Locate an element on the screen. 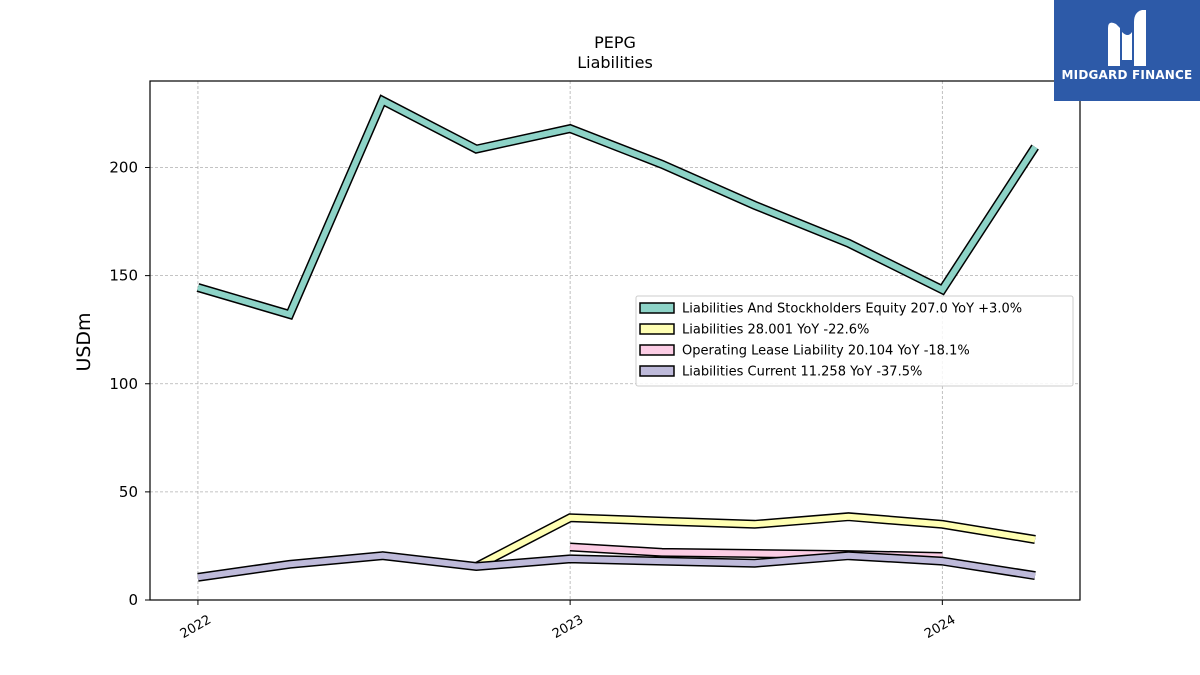  legend-item: Liabilities Current 11.258 YoY -37.5% is located at coordinates (780, 372).